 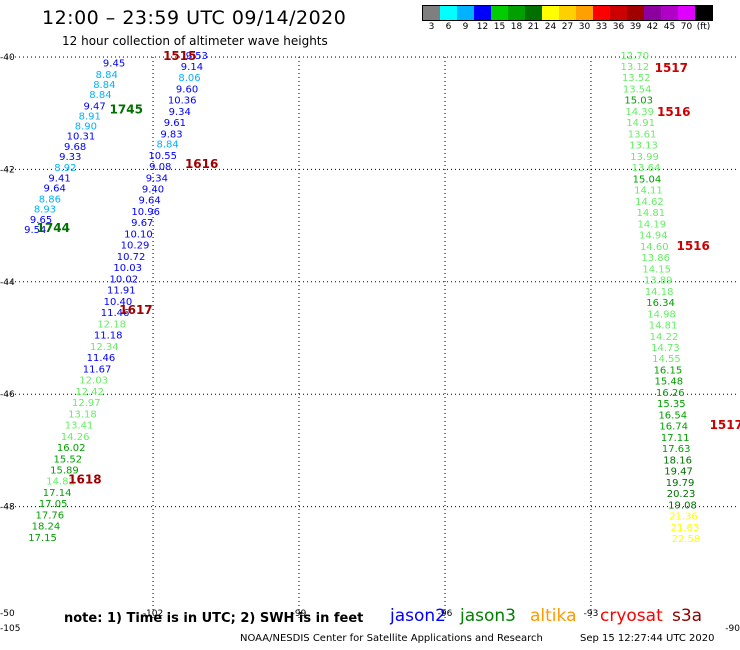 What do you see at coordinates (637, 89) in the screenshot?
I see `wave-height-label: 13.54` at bounding box center [637, 89].